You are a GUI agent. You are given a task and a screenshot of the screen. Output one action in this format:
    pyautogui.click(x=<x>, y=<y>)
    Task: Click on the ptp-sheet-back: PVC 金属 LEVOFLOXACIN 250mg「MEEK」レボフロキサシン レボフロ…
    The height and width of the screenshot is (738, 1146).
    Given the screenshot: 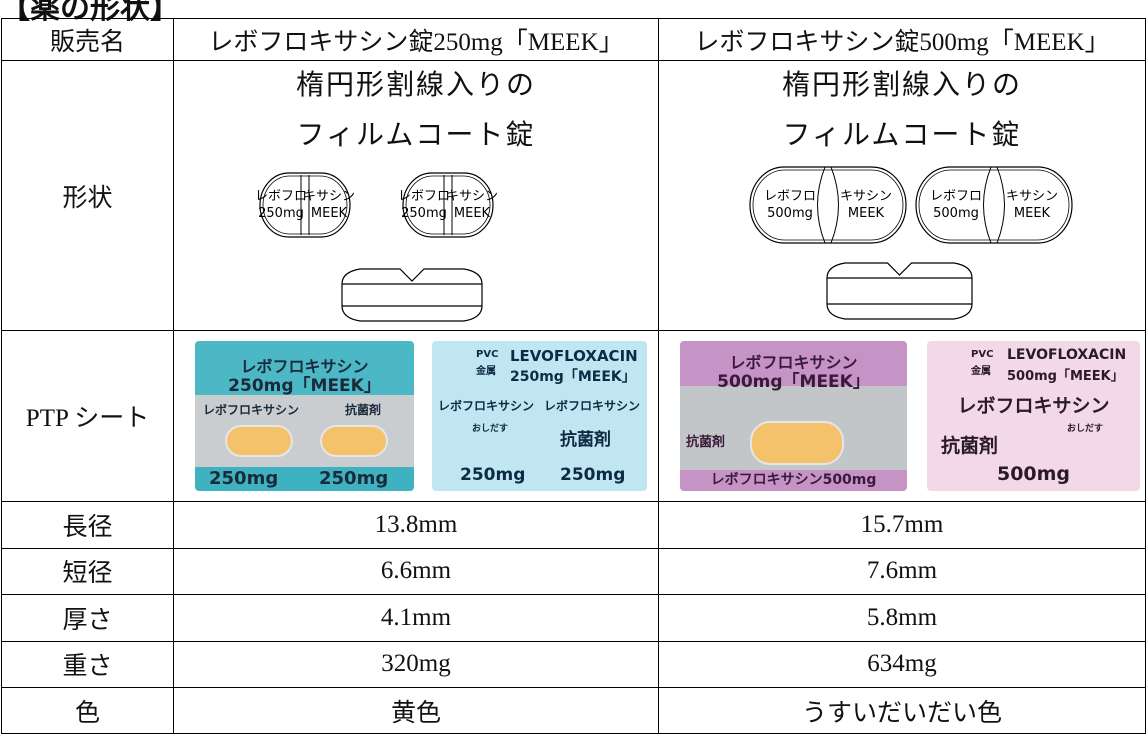 What is the action you would take?
    pyautogui.click(x=539, y=416)
    